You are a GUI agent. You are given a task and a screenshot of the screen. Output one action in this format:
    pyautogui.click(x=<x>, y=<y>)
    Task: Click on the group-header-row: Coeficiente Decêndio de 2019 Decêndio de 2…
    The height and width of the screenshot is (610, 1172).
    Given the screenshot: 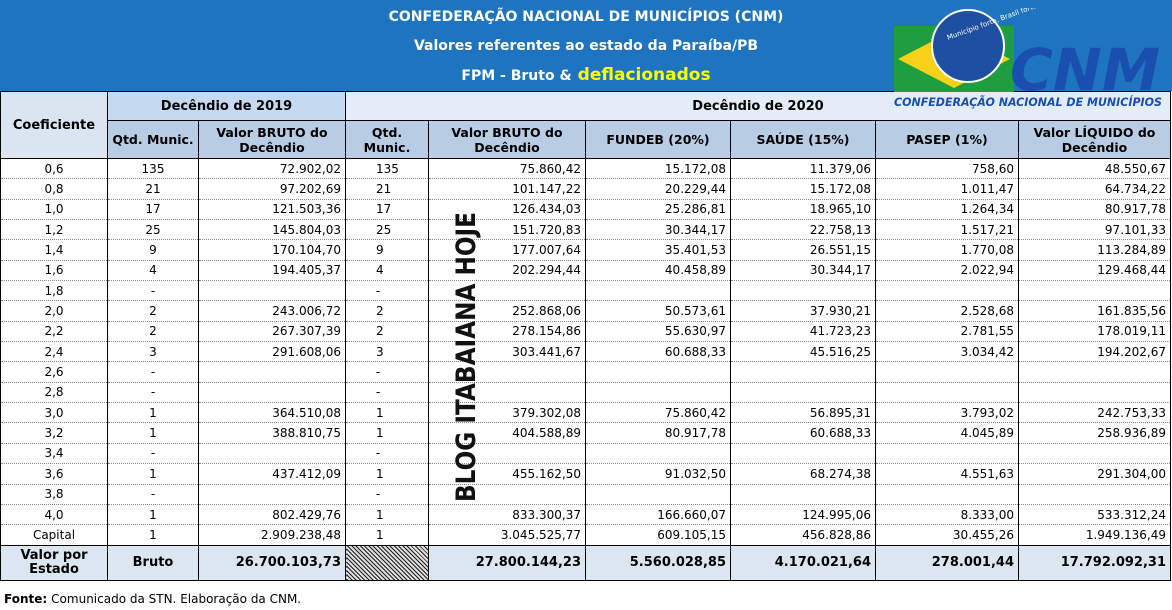 What is the action you would take?
    pyautogui.click(x=585, y=125)
    